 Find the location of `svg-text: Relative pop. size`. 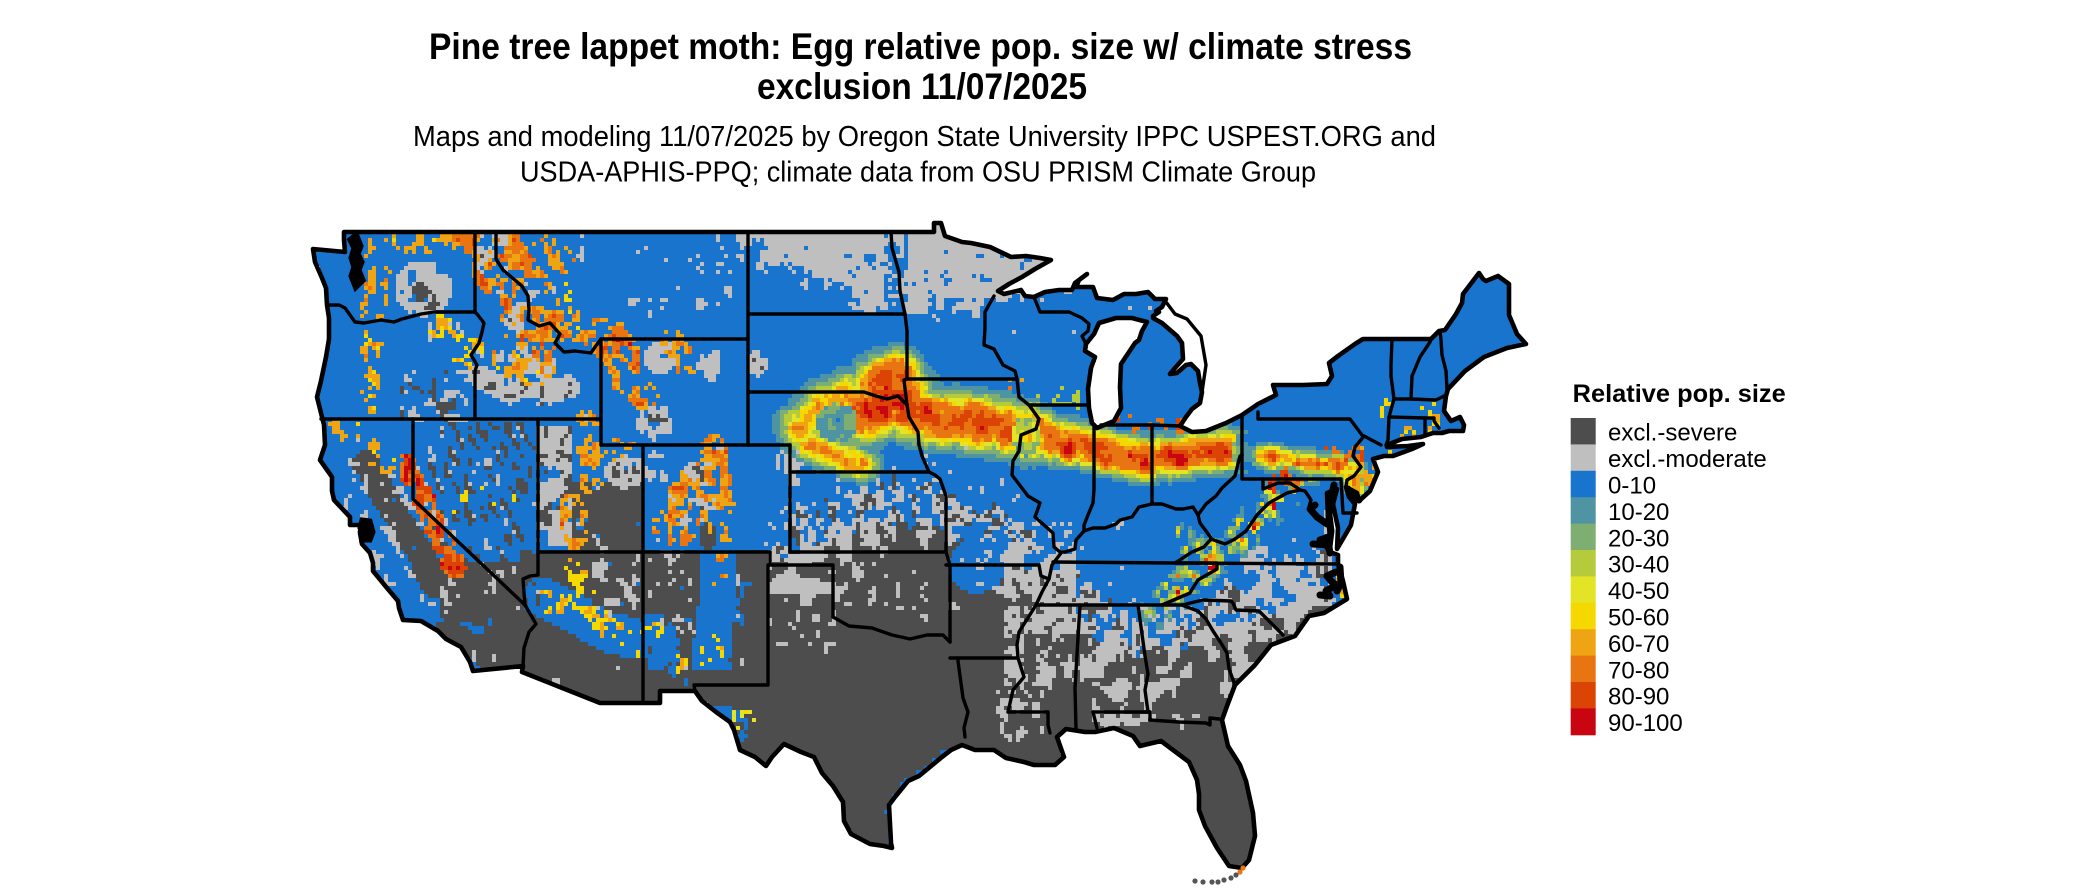

svg-text: Relative pop. size is located at coordinates (1679, 394).